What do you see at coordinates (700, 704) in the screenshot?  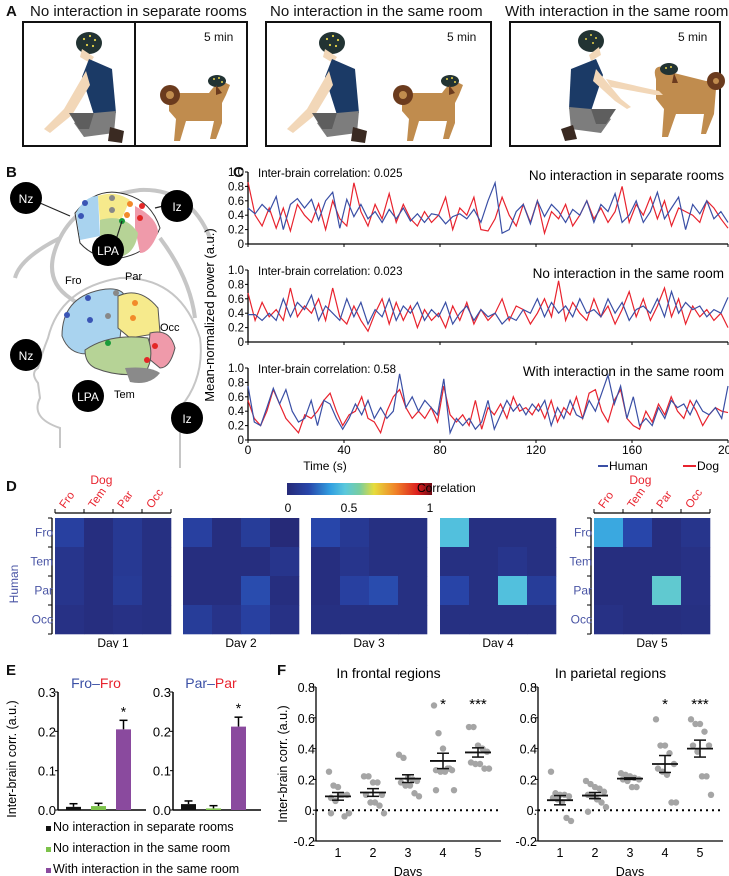 I see `significance-marker: ***` at bounding box center [700, 704].